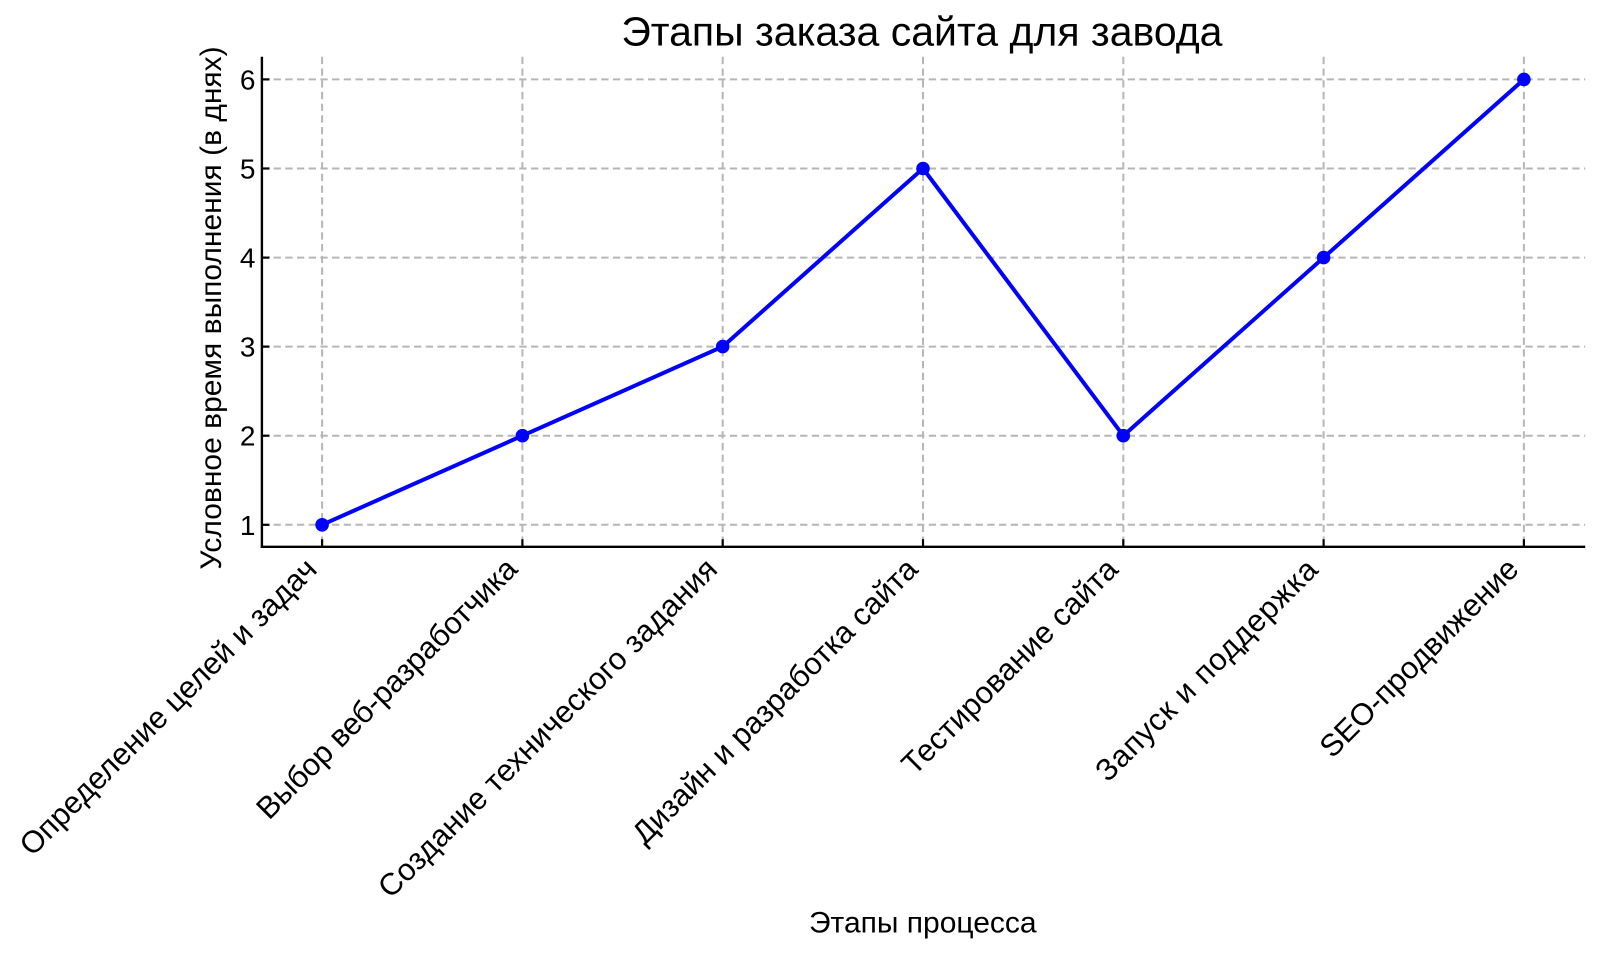  What do you see at coordinates (248, 347) in the screenshot?
I see `svg-text: 3` at bounding box center [248, 347].